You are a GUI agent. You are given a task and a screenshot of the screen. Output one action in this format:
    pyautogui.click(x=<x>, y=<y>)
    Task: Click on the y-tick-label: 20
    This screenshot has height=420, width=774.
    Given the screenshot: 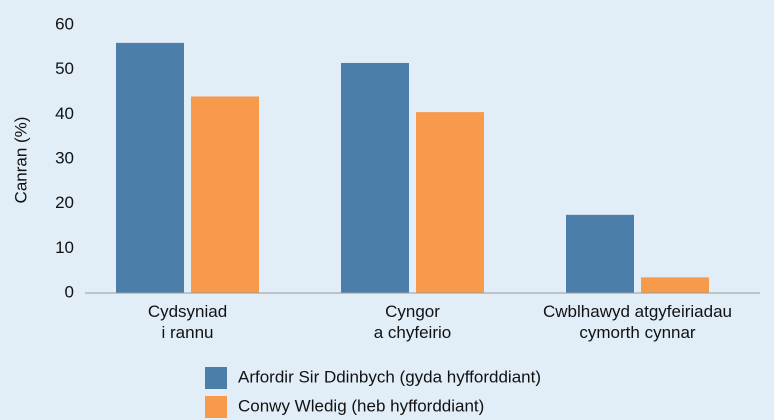 What is the action you would take?
    pyautogui.click(x=64, y=202)
    